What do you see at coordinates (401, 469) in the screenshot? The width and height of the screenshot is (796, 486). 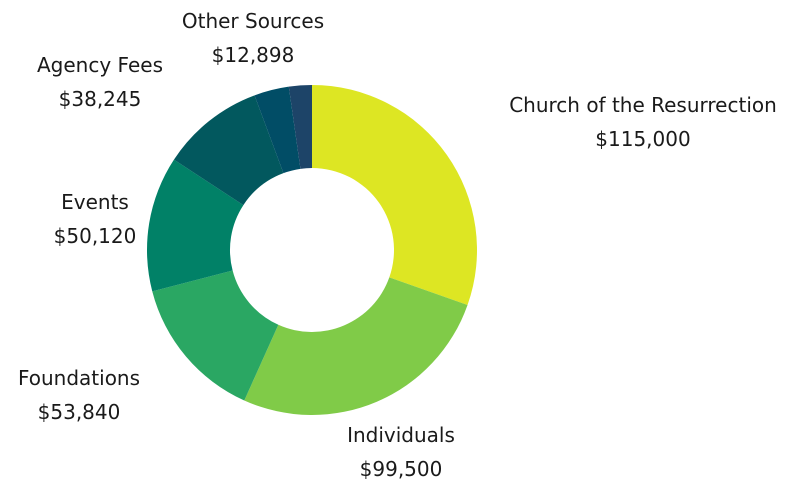 I see `label-individuals-value: $99,500` at bounding box center [401, 469].